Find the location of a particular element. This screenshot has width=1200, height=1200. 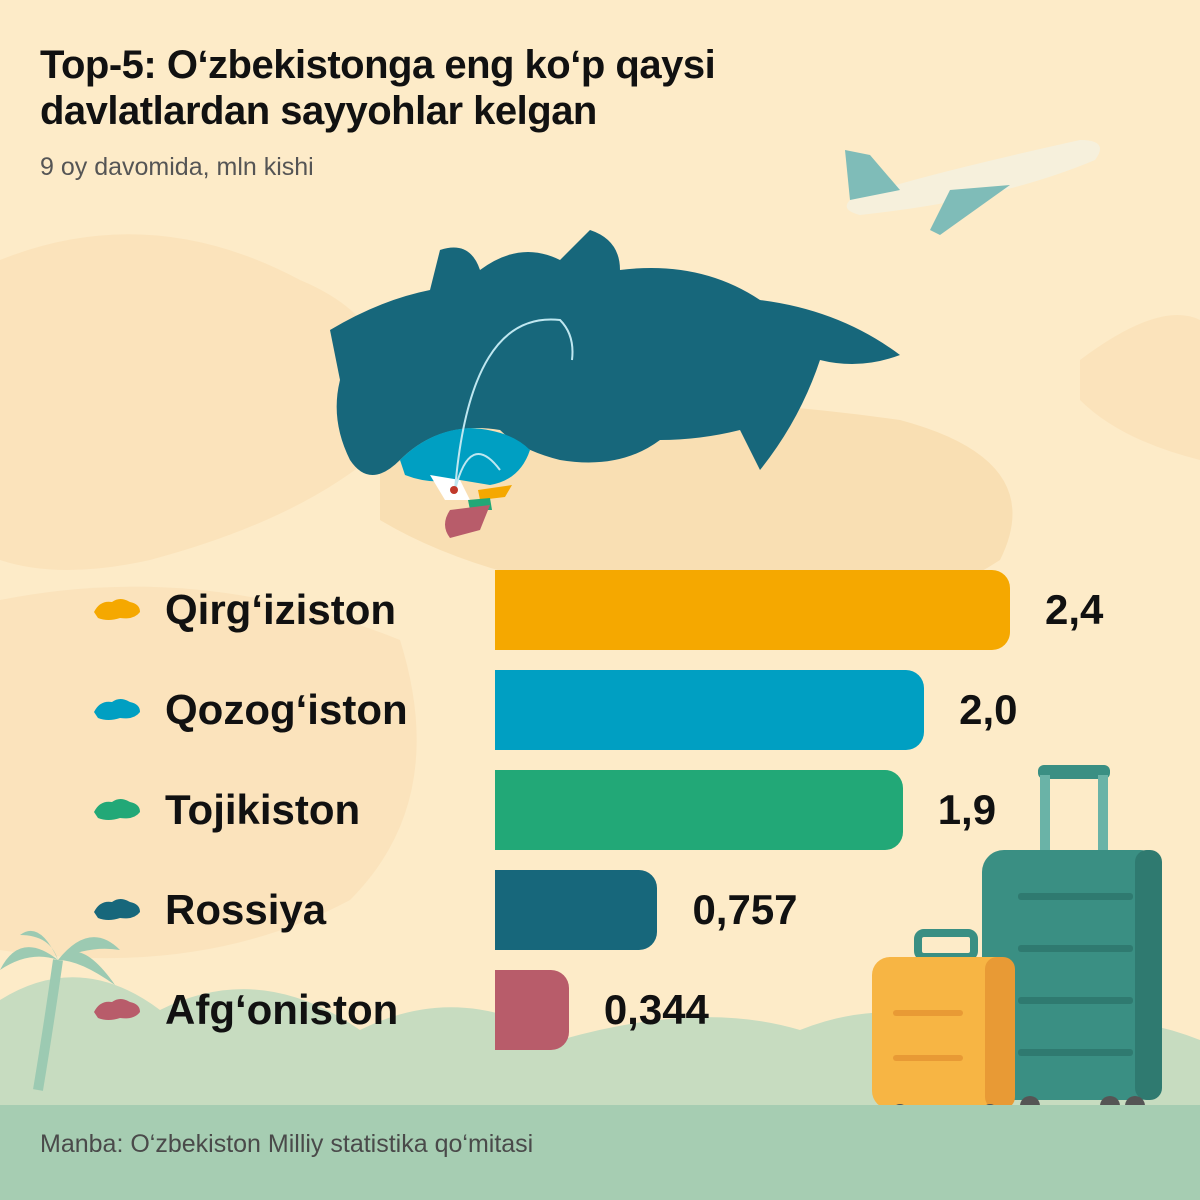

bar-row: Qozog‘iston 2,0 is located at coordinates (600, 710).